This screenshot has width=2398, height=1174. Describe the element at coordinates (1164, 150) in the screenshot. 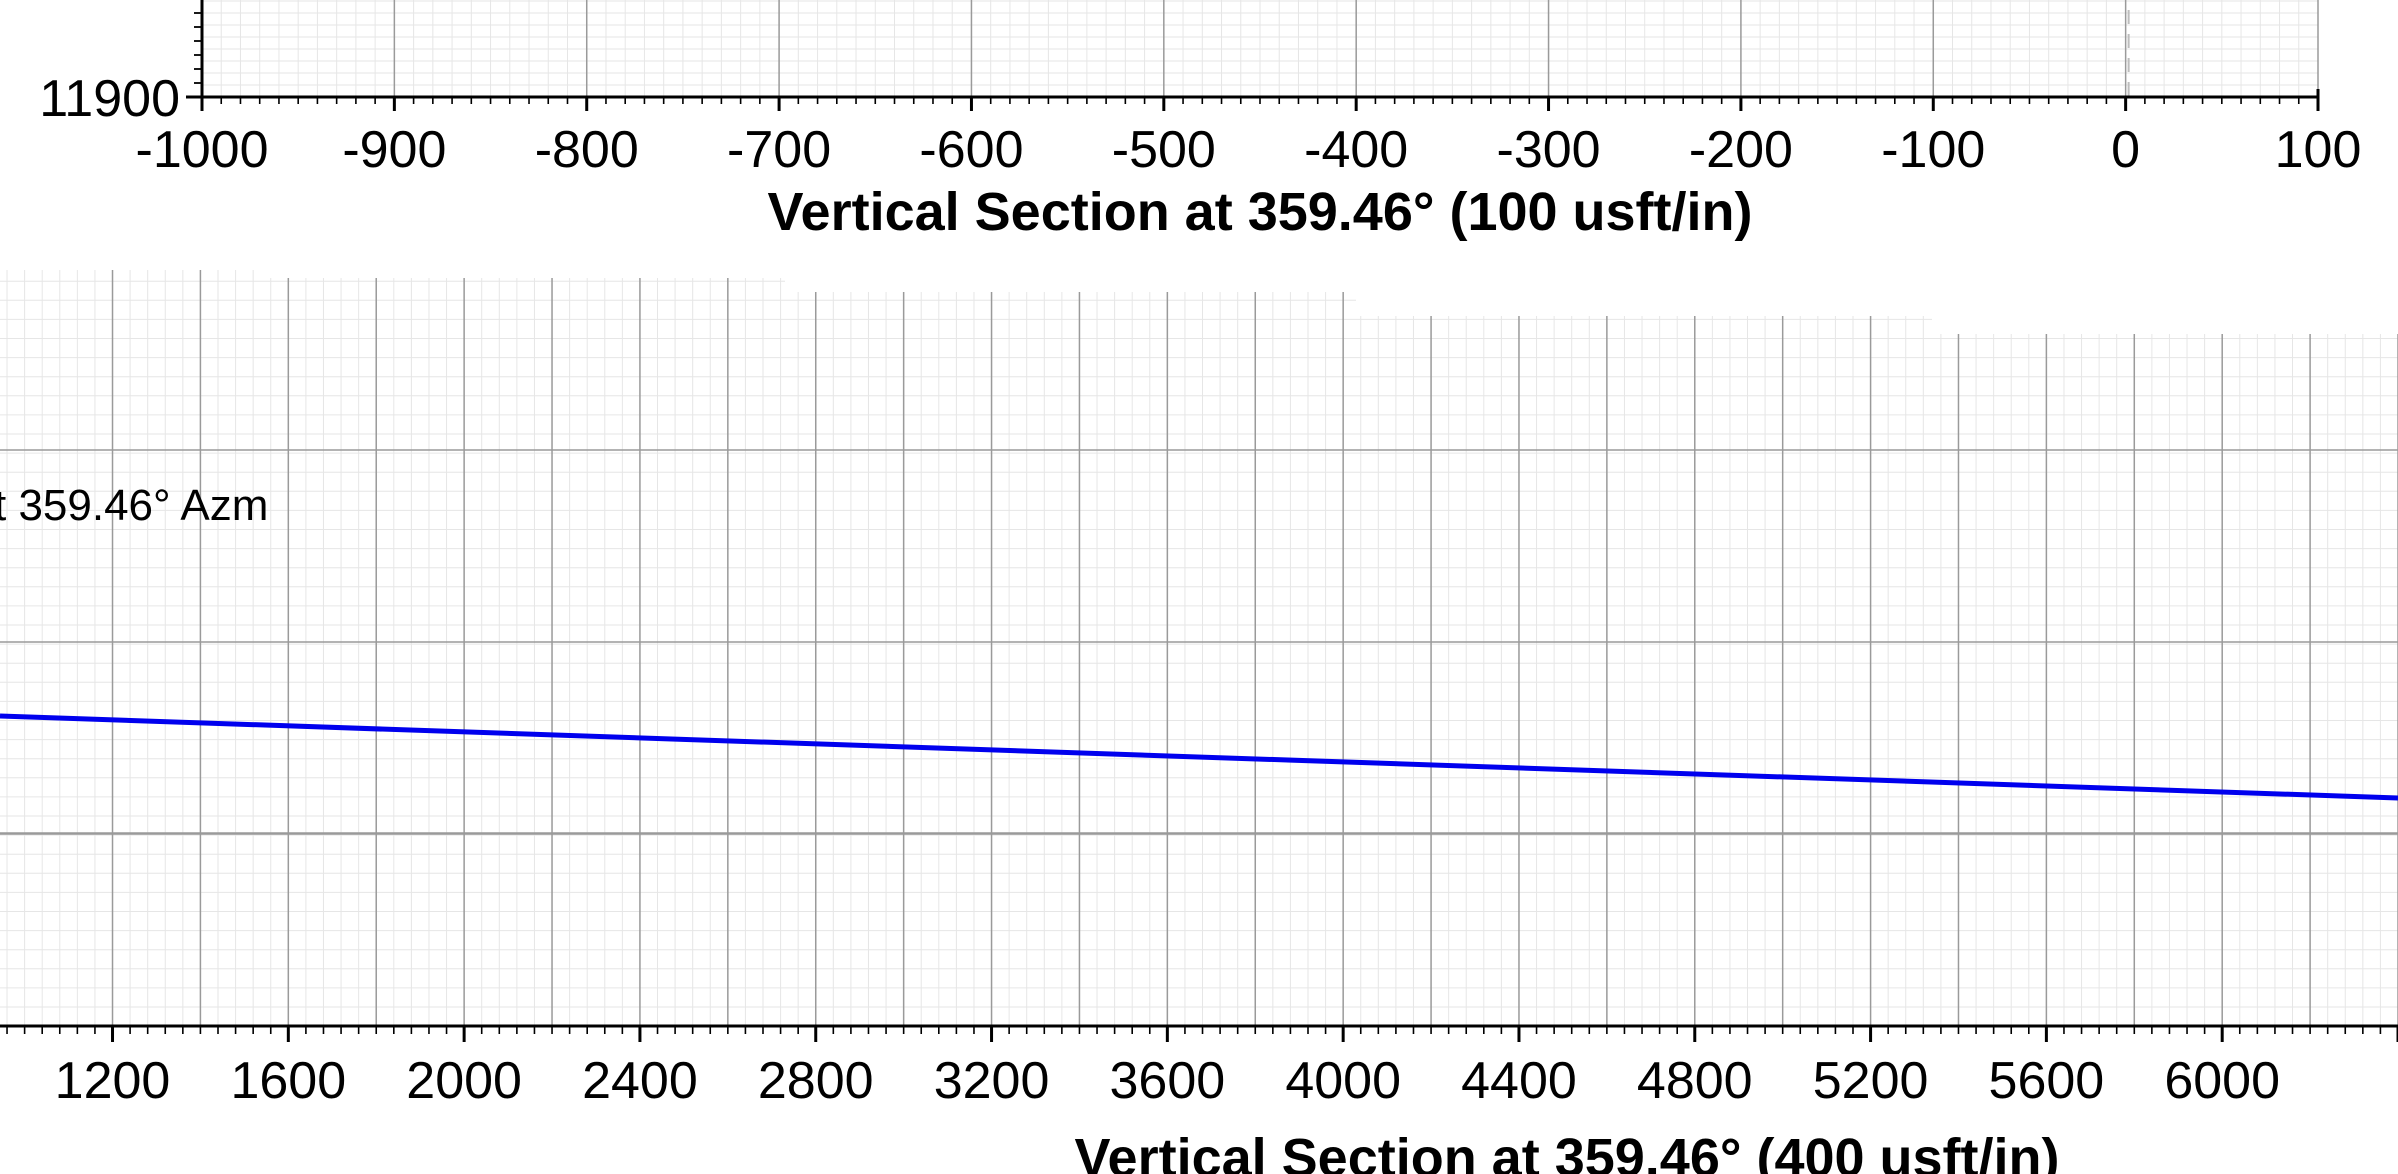

I see `top-x-tick-label: -500` at that location.